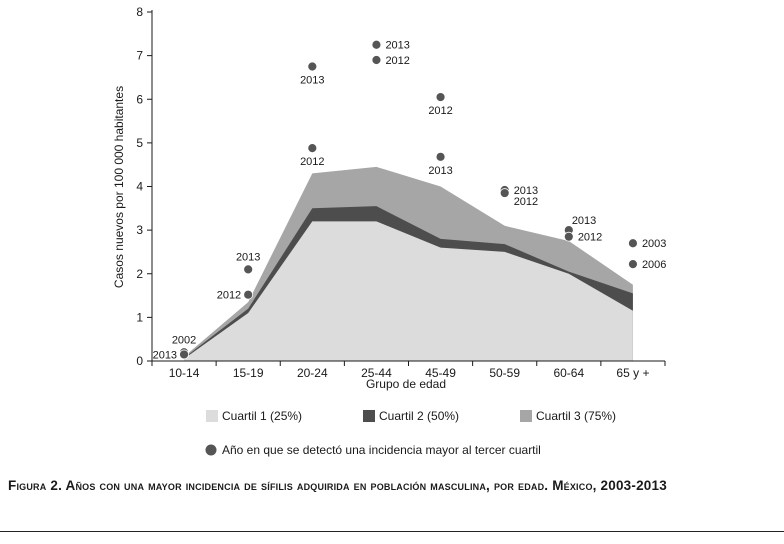 The height and width of the screenshot is (544, 784). Describe the element at coordinates (248, 373) in the screenshot. I see `x-tick-label: 15-19` at that location.